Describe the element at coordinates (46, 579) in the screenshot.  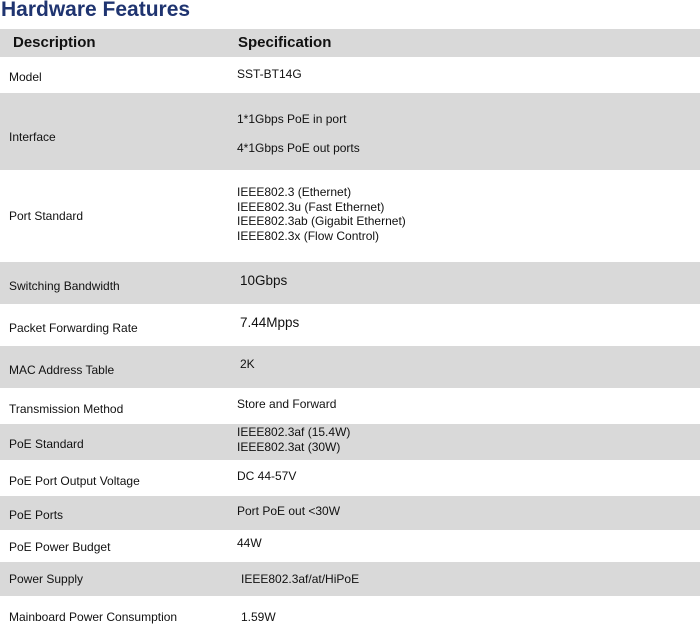
I see `row-label: Power Supply` at that location.